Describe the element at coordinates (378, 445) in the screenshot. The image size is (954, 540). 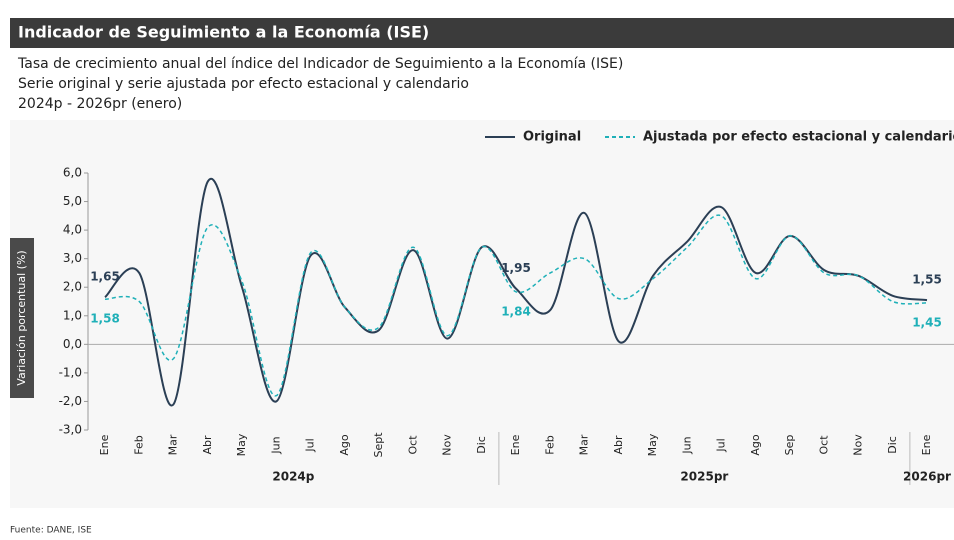
I see `x-tick-label: Sept` at that location.